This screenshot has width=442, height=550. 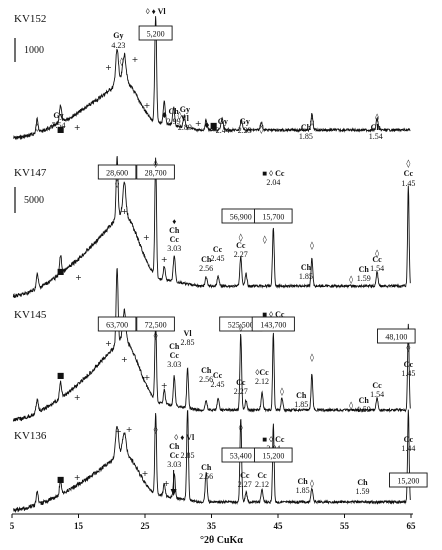 I want to click on count-label: 15,200, so click(x=408, y=481).